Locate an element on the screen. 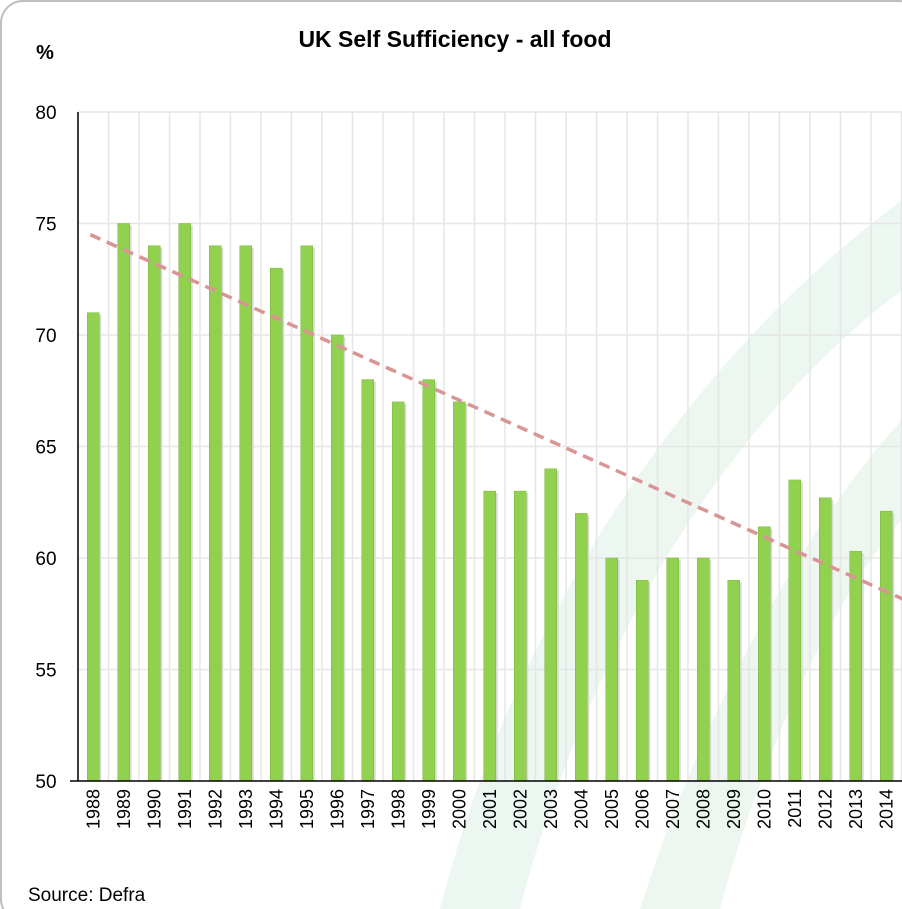  bar-2003 is located at coordinates (550, 625).